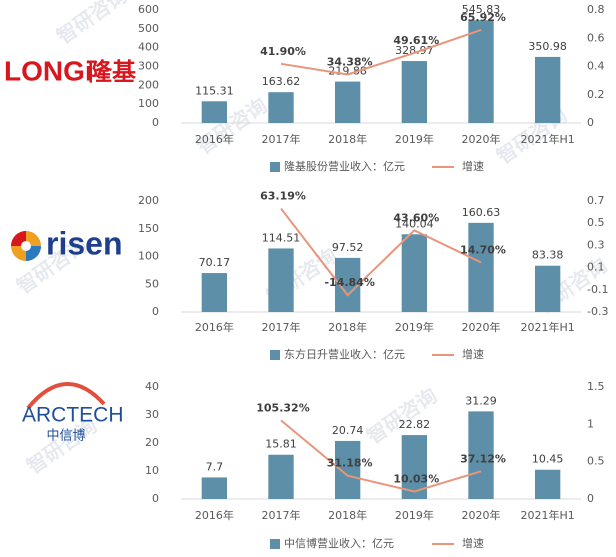 The image size is (616, 557). What do you see at coordinates (349, 282) in the screenshot?
I see `growth-label: -14.84%` at bounding box center [349, 282].